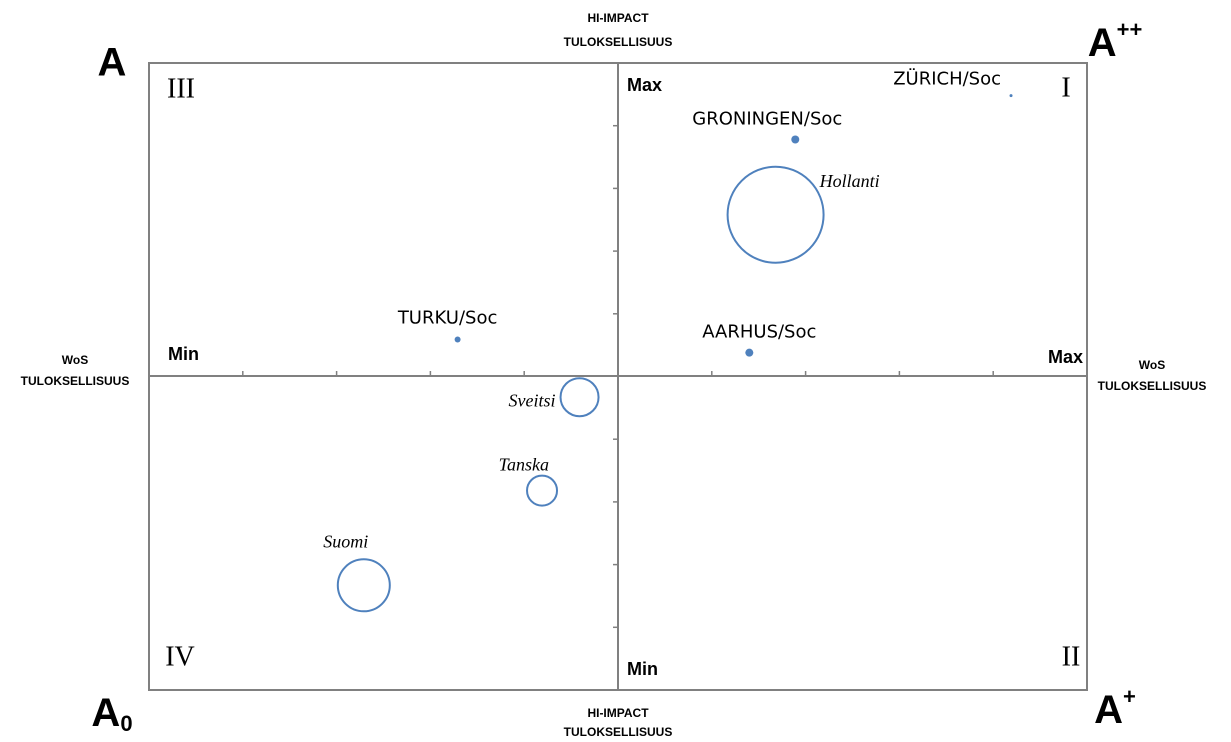 This screenshot has height=742, width=1231. Describe the element at coordinates (1129, 696) in the screenshot. I see `corner-mark: +` at that location.